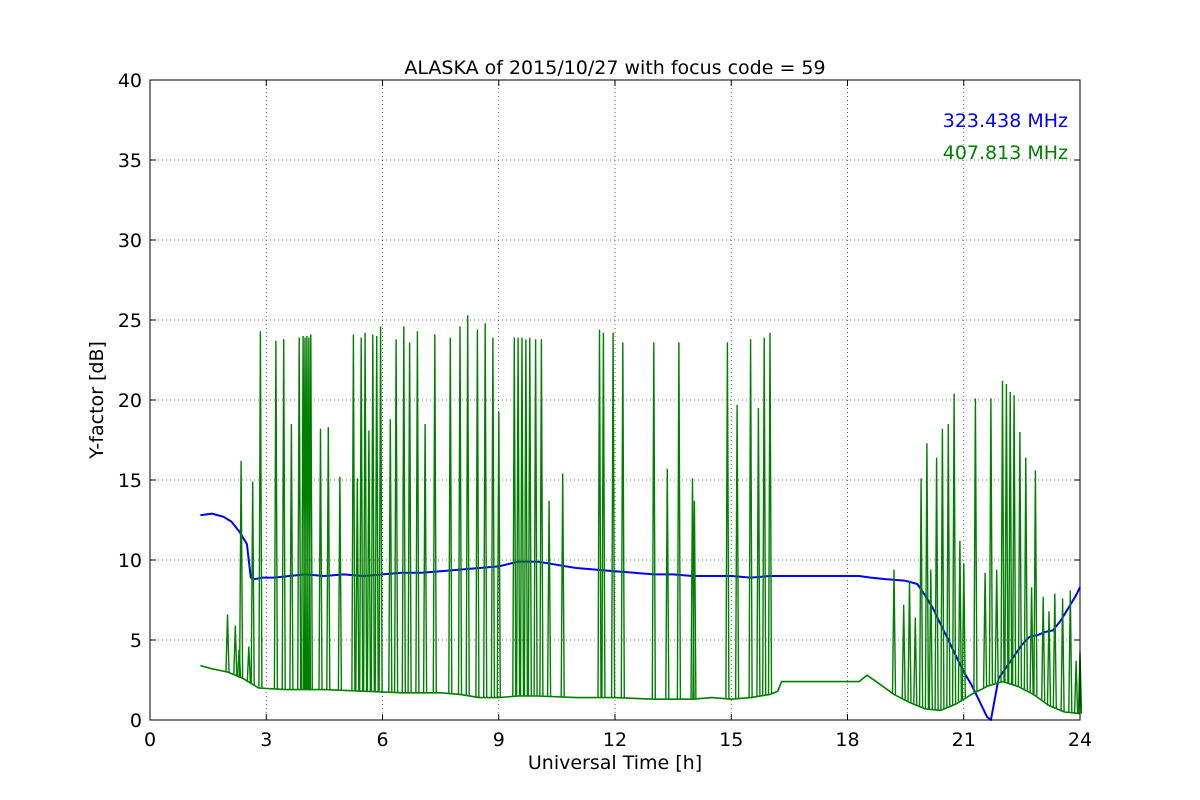 This screenshot has width=1200, height=800. I want to click on y-tick-label: 25, so click(130, 321).